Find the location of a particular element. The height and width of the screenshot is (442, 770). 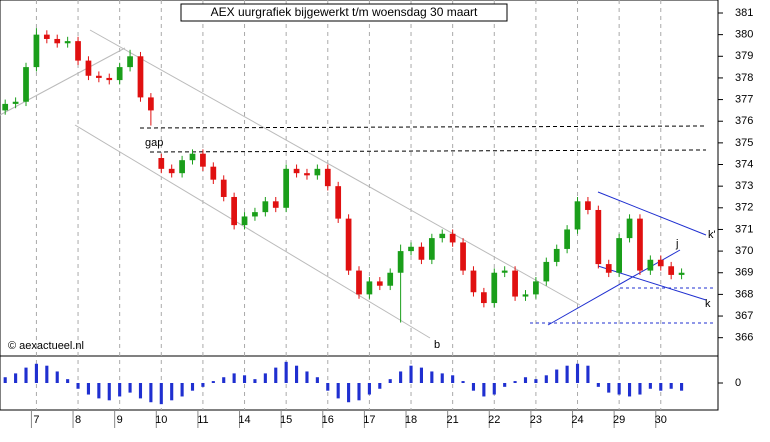

x-tick-label: 24 is located at coordinates (577, 420).